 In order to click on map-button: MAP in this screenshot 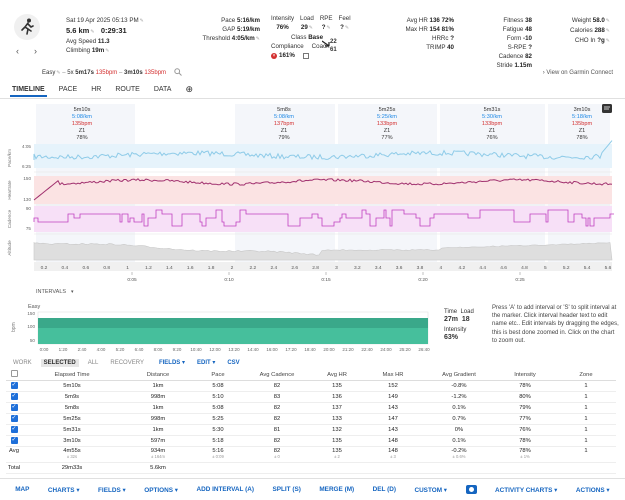, I will do `click(22, 489)`.